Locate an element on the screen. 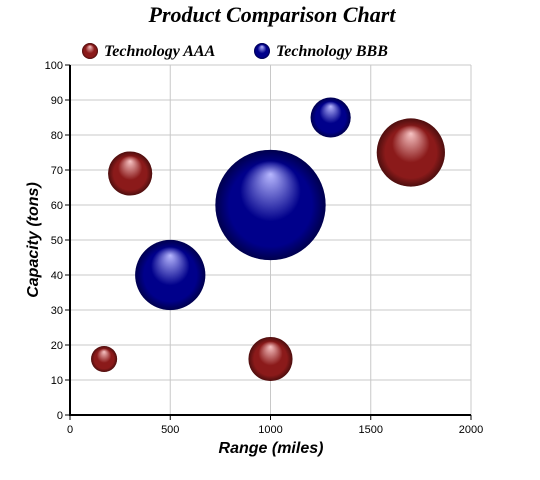 This screenshot has width=540, height=480. x-tick-label: 1500 is located at coordinates (371, 430).